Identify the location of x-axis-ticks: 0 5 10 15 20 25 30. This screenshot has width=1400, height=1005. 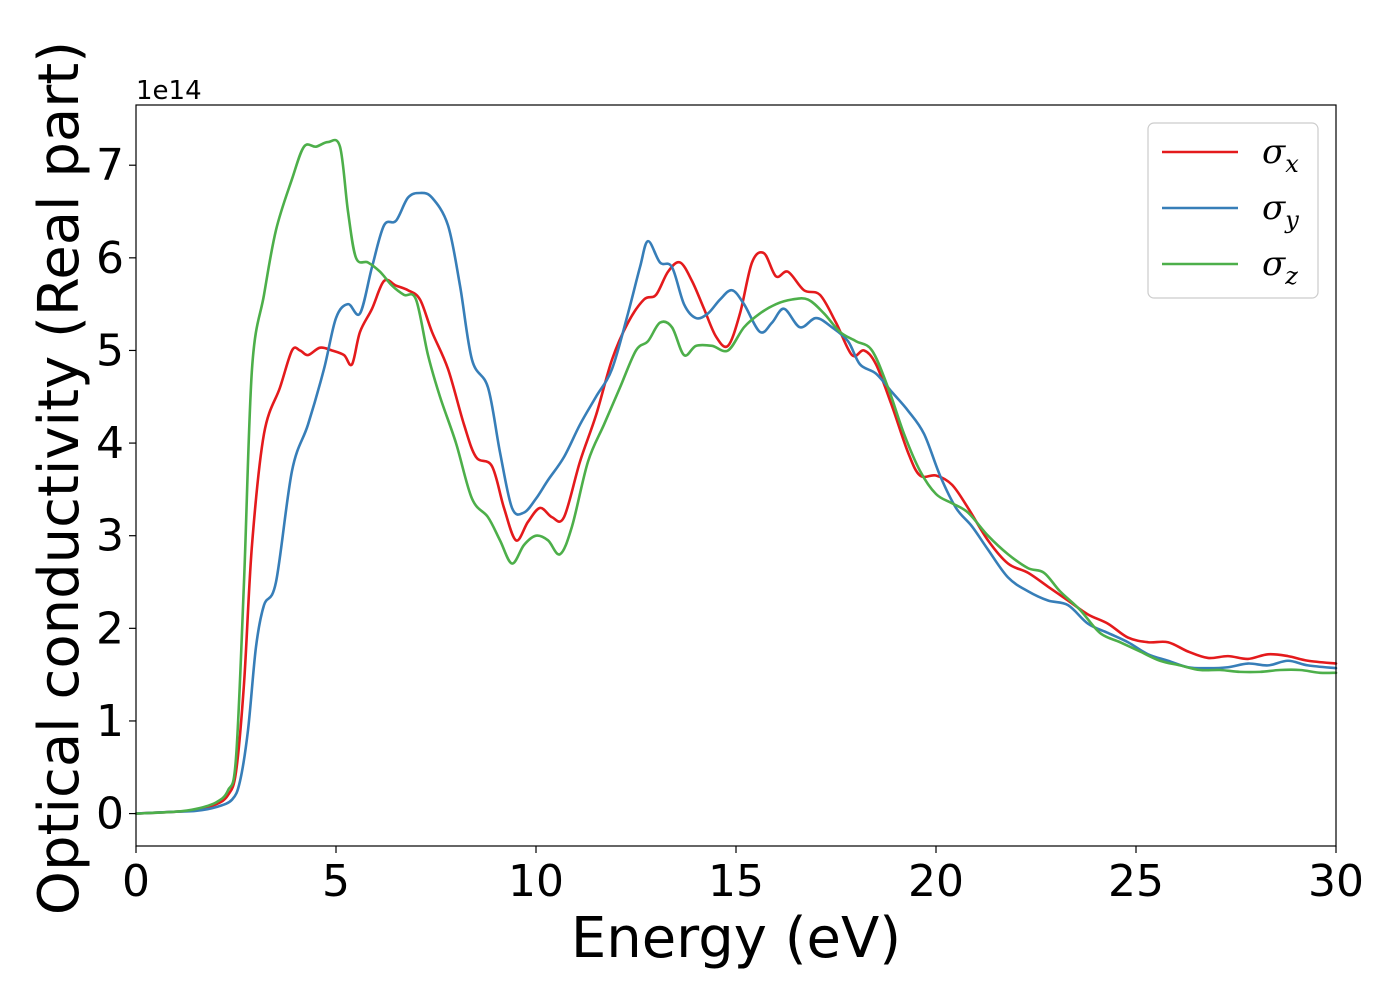
(743, 876).